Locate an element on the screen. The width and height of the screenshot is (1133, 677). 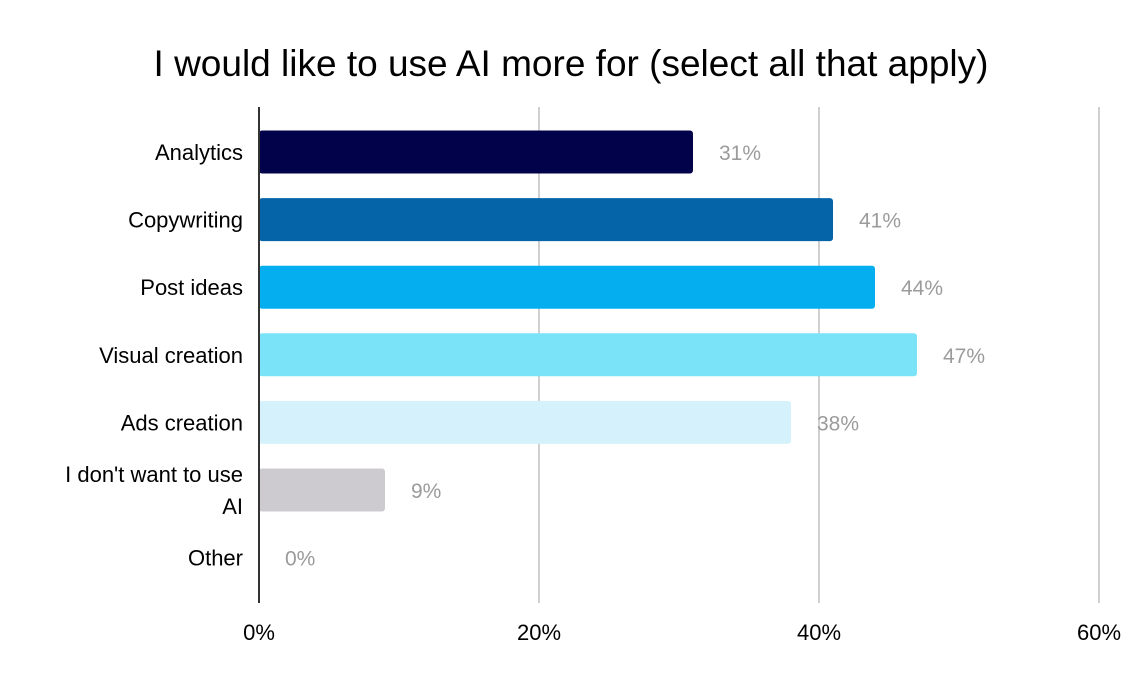
bar-value-label: 31% is located at coordinates (740, 153).